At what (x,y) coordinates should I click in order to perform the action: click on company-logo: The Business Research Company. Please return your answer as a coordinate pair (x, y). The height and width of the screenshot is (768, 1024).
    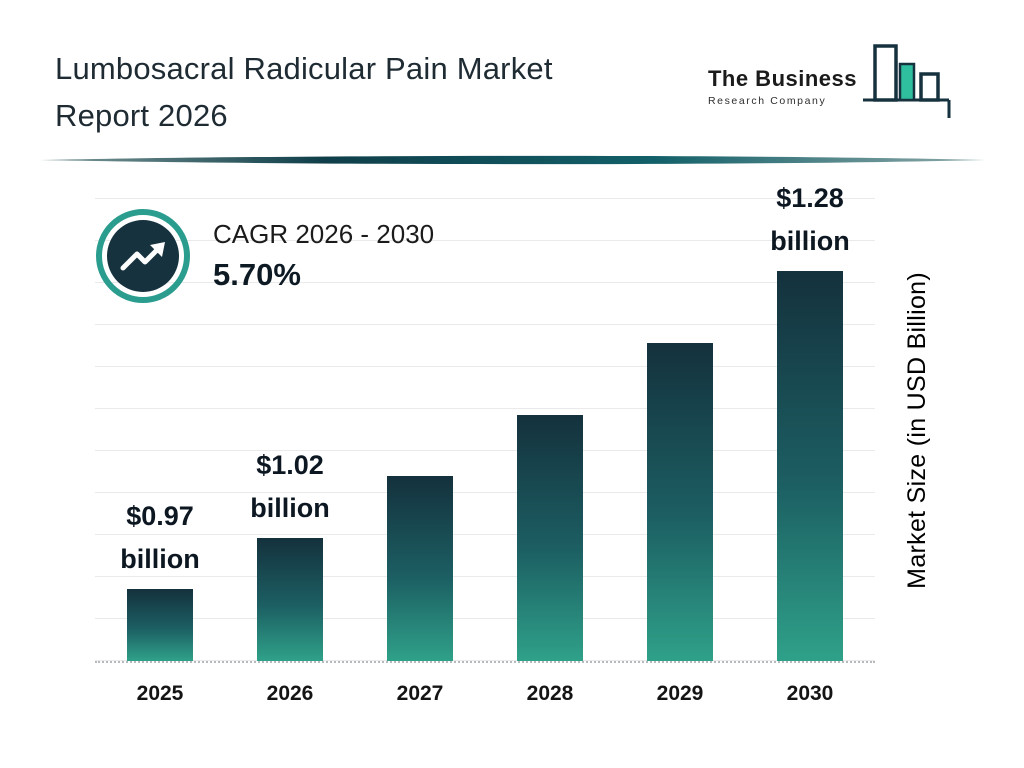
    Looking at the image, I should click on (837, 79).